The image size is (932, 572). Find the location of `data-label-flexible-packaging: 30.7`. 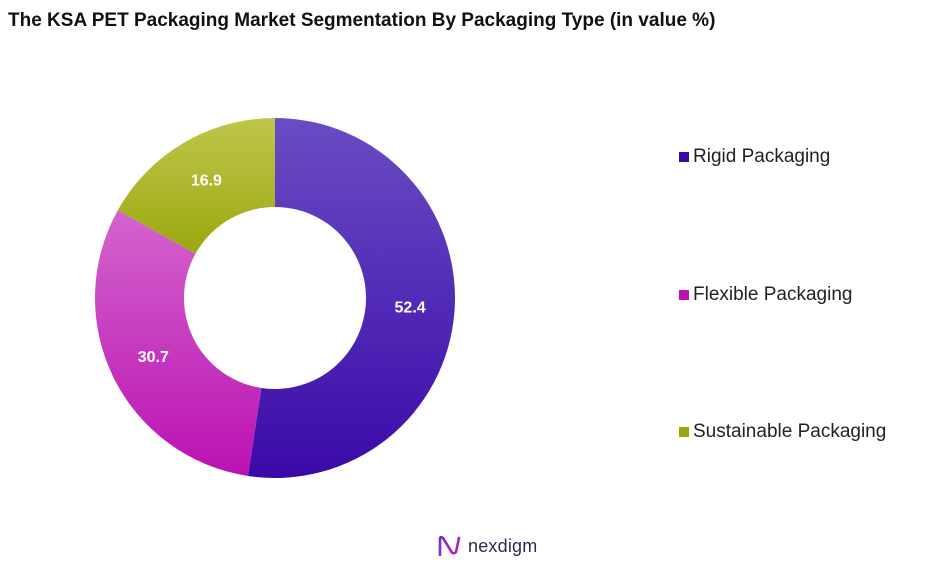

data-label-flexible-packaging: 30.7 is located at coordinates (153, 357).